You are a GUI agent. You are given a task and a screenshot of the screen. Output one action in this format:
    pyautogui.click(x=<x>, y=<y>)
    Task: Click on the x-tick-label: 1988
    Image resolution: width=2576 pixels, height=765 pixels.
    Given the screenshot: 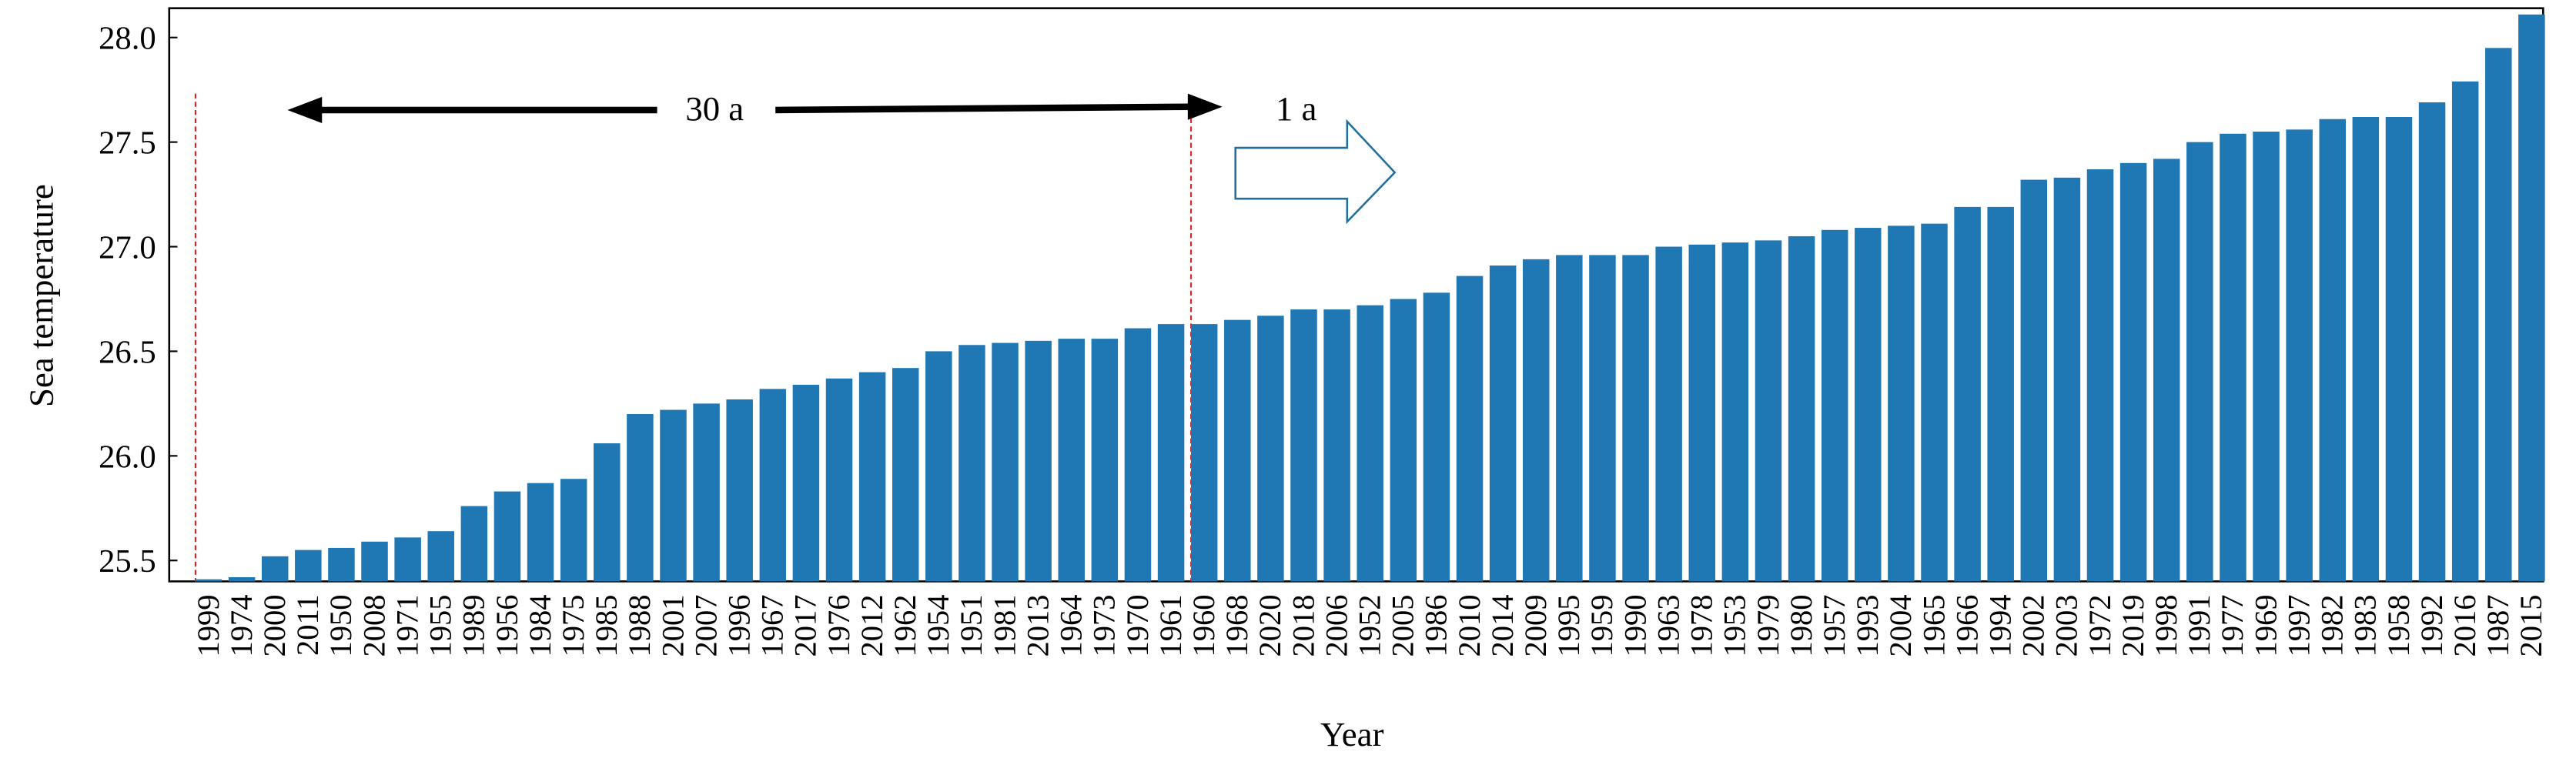 What is the action you would take?
    pyautogui.click(x=639, y=625)
    